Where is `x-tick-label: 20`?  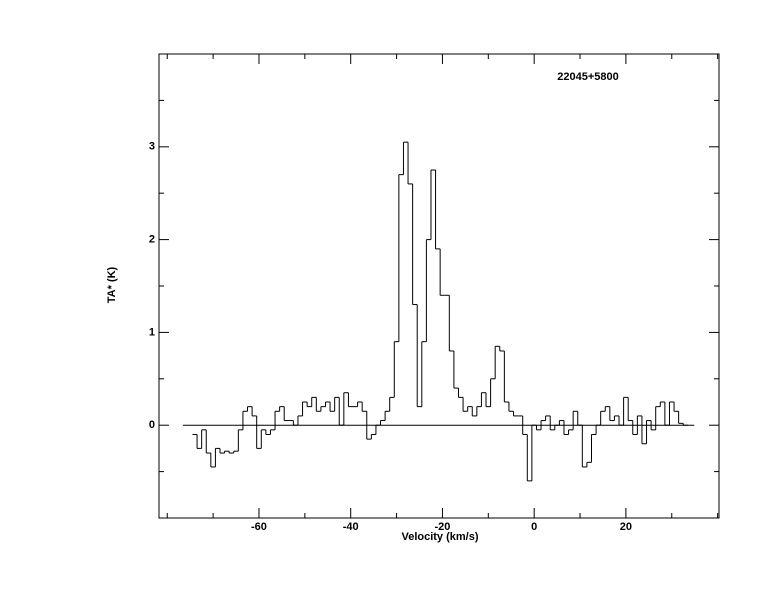
x-tick-label: 20 is located at coordinates (626, 527).